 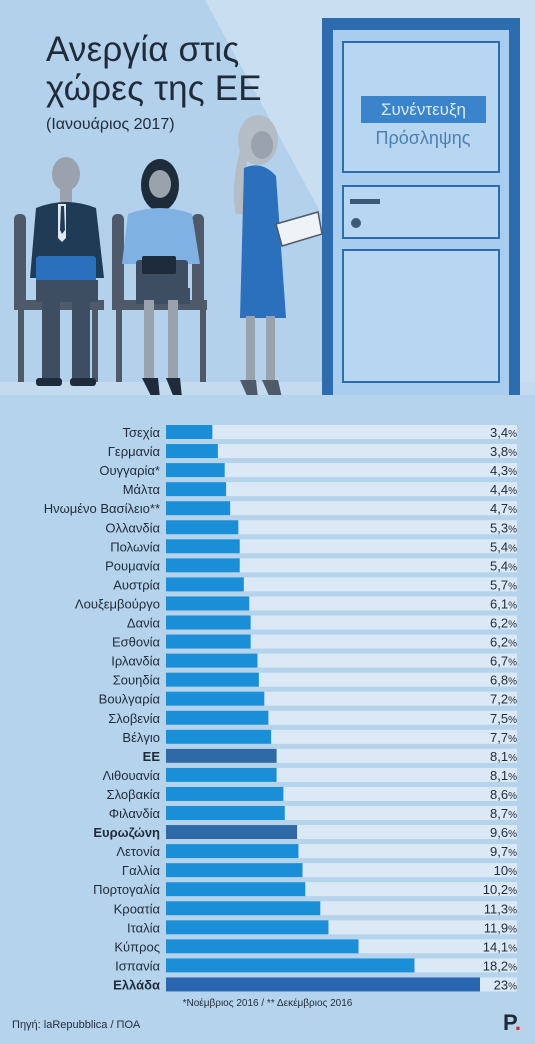 What do you see at coordinates (509, 1022) in the screenshot?
I see `logo-letter: P` at bounding box center [509, 1022].